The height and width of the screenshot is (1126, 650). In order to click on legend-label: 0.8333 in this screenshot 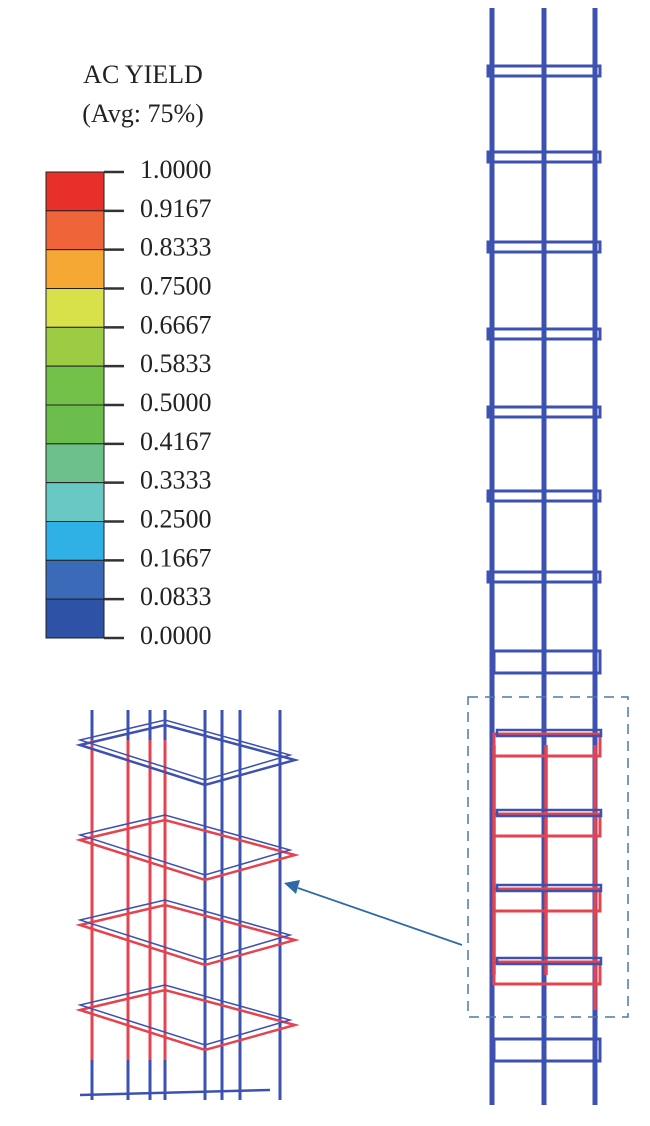, I will do `click(176, 247)`.